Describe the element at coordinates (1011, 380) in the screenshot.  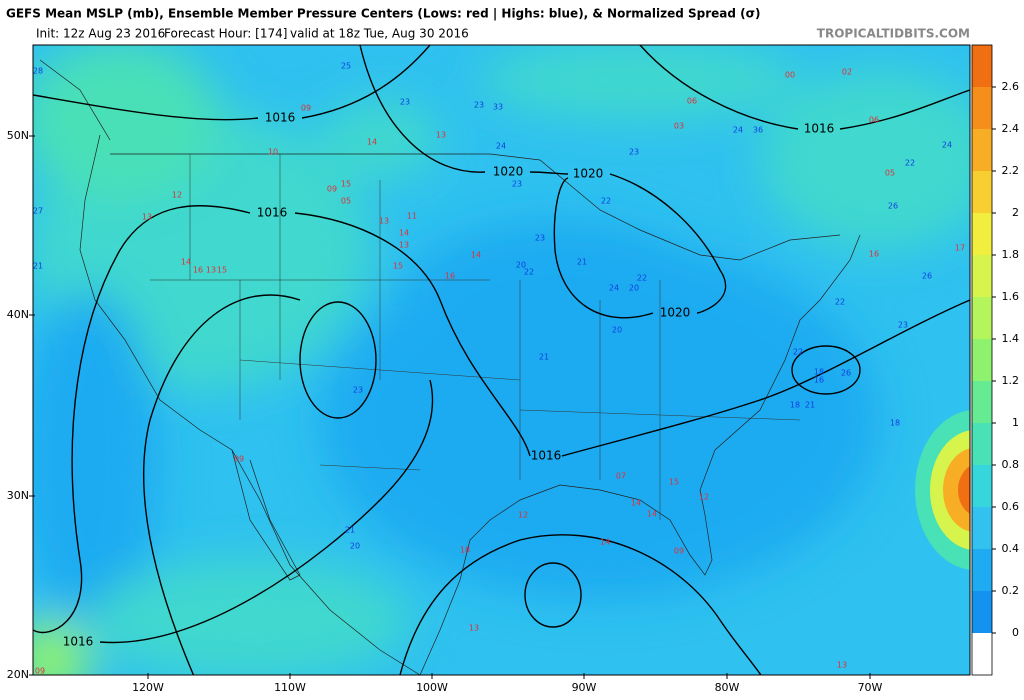
I see `colorbar-label: 1.2` at that location.